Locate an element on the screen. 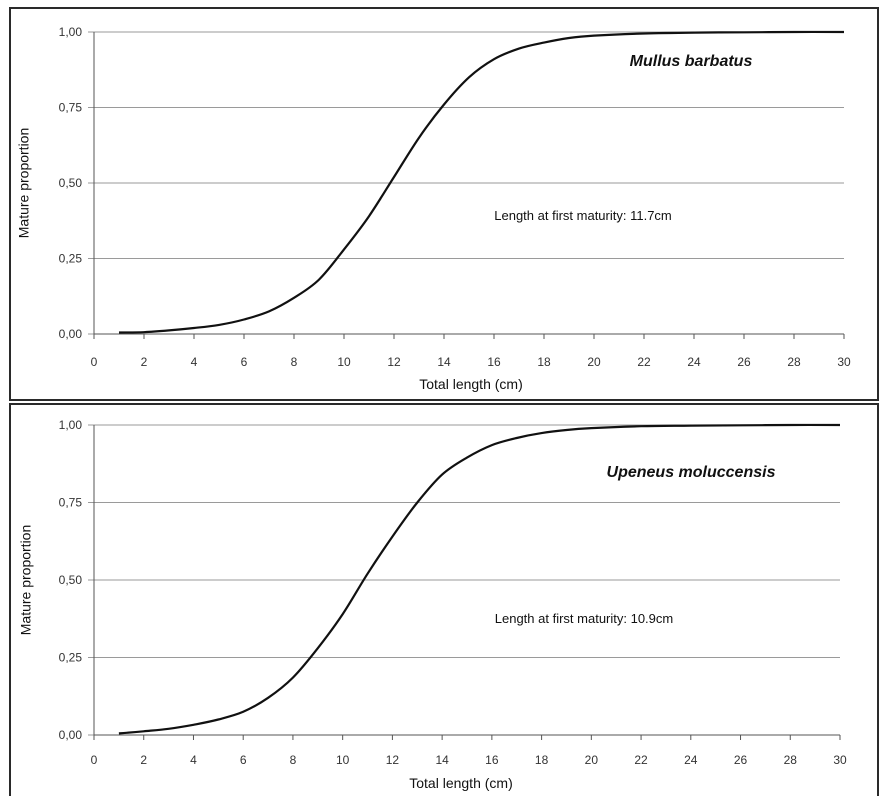 The height and width of the screenshot is (798, 879). species-label: Upeneus moluccensis is located at coordinates (691, 472).